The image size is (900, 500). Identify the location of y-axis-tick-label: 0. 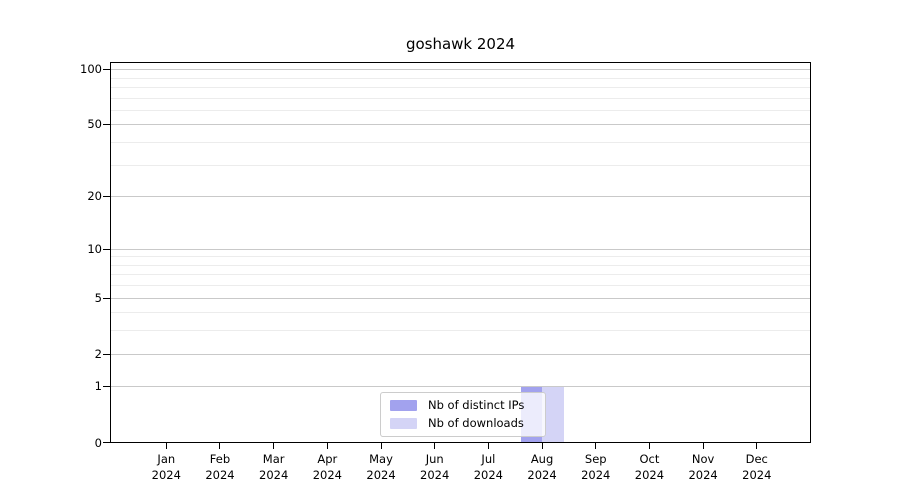
(98, 442).